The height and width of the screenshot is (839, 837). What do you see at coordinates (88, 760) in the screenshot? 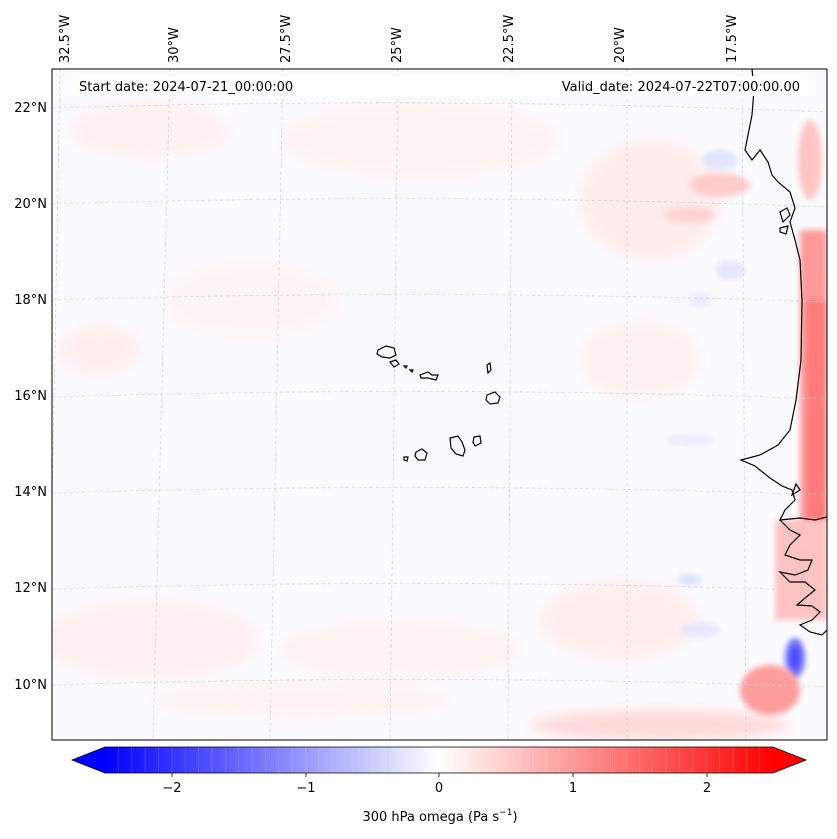
I see `colorbar-low-extend` at bounding box center [88, 760].